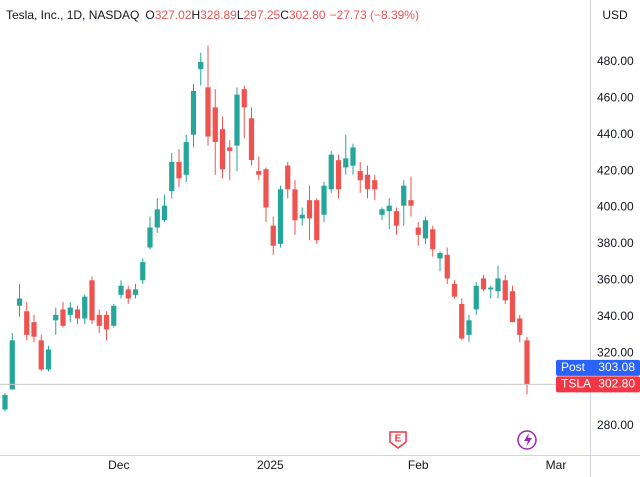 Image resolution: width=640 pixels, height=477 pixels. Describe the element at coordinates (218, 15) in the screenshot. I see `ohlc-value: 328.89` at that location.